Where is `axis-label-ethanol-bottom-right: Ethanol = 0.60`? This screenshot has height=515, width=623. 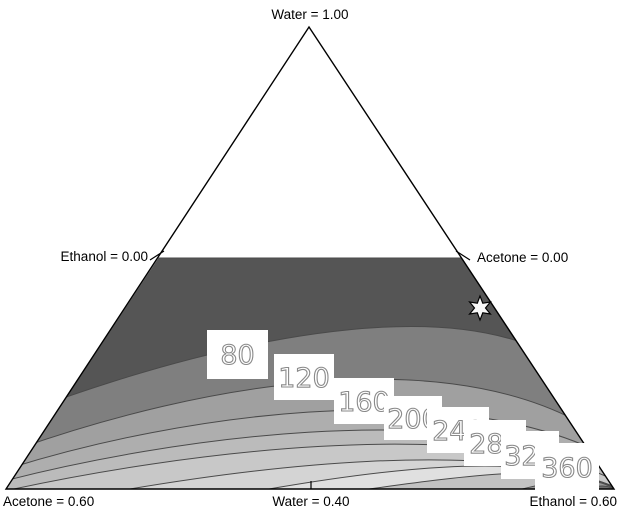 axis-label-ethanol-bottom-right: Ethanol = 0.60 is located at coordinates (573, 501).